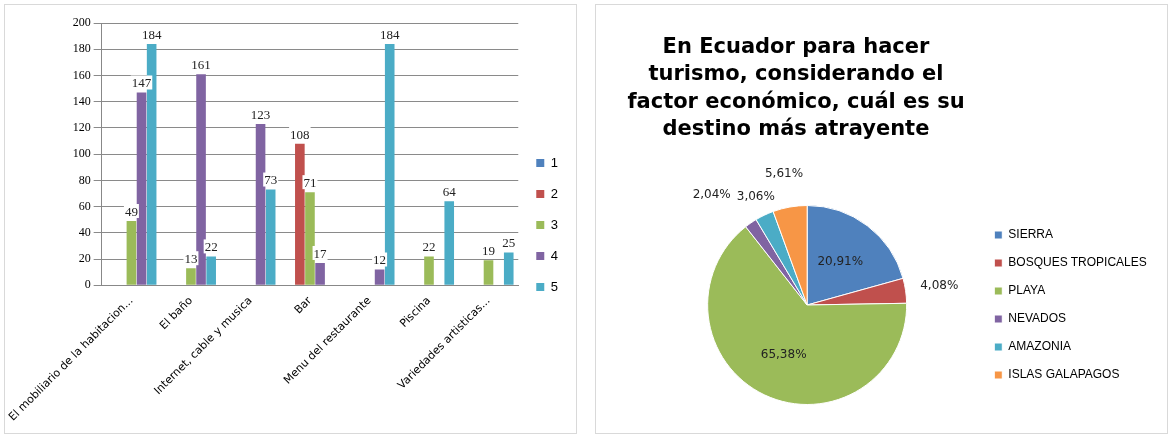 The image size is (1173, 440). What do you see at coordinates (380, 260) in the screenshot?
I see `data-label: 12` at bounding box center [380, 260].